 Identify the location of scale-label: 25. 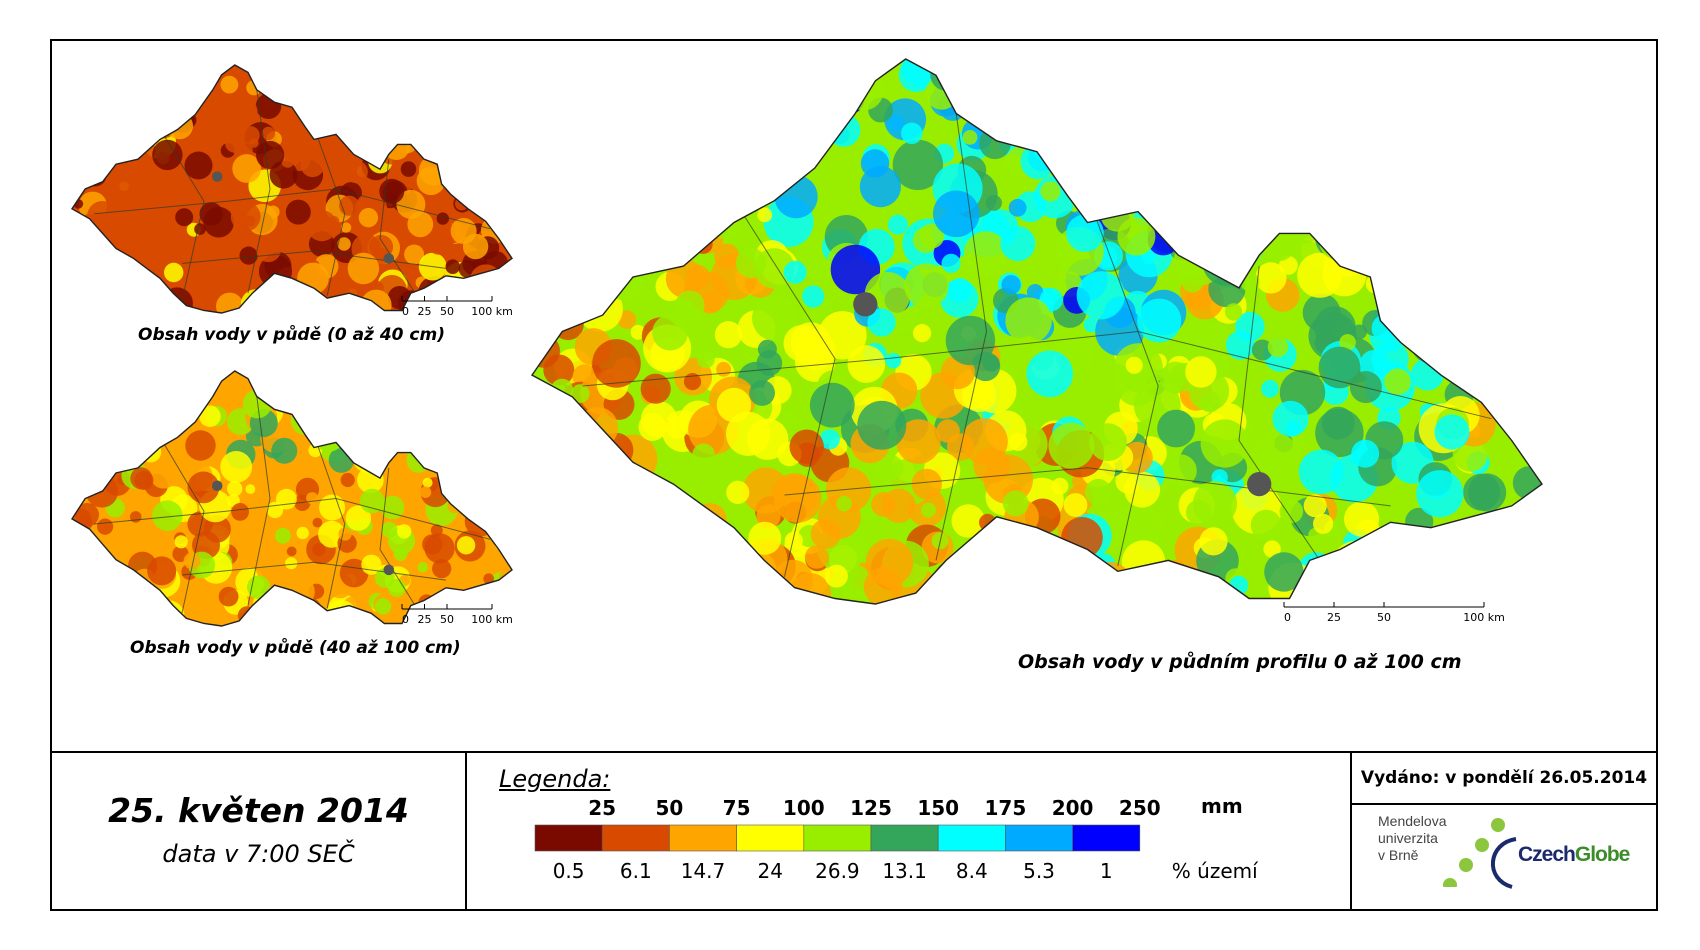
(1334, 617).